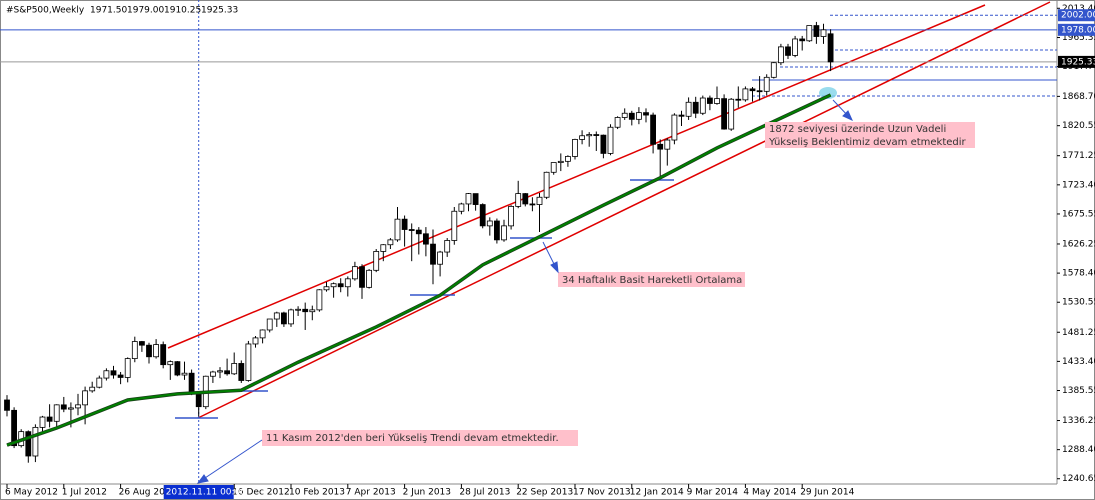  Describe the element at coordinates (31, 493) in the screenshot. I see `x-tick-label: 6 May 2012` at that location.